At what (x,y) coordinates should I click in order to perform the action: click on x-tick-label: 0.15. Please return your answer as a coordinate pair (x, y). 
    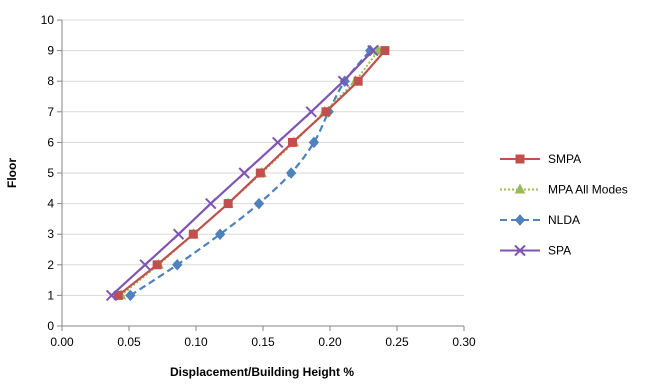
    Looking at the image, I should click on (263, 342).